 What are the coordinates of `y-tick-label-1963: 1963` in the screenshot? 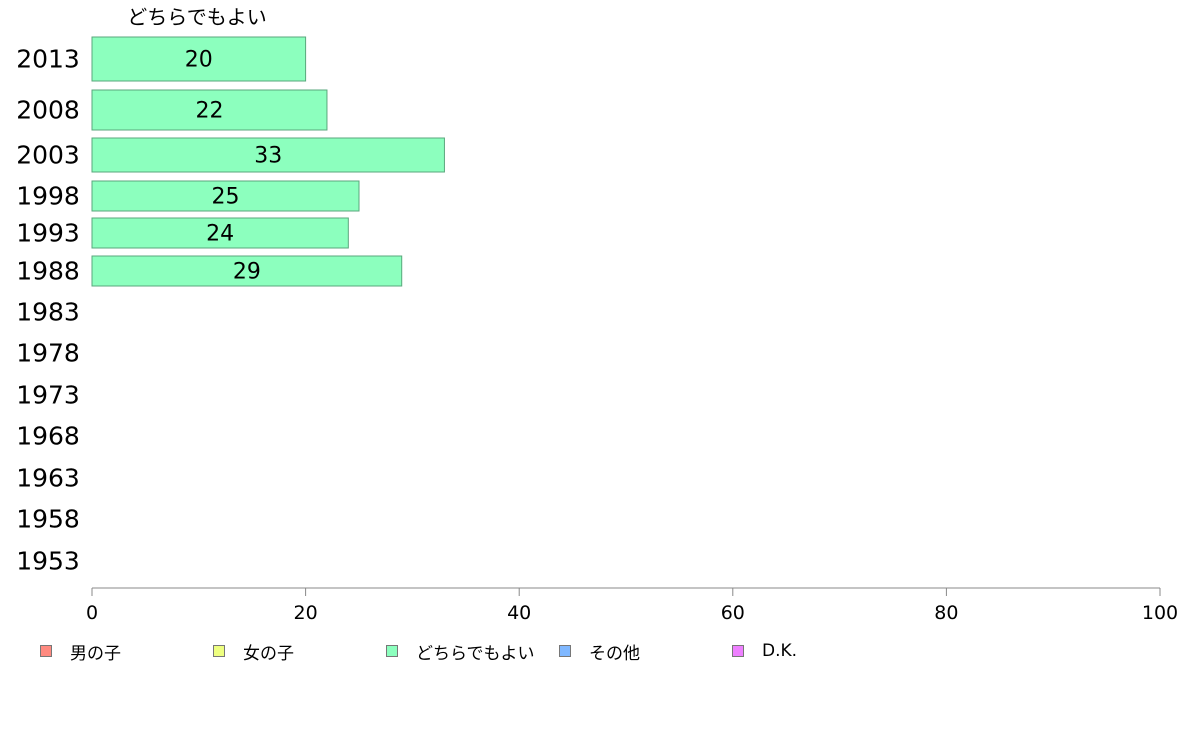 It's located at (48, 478).